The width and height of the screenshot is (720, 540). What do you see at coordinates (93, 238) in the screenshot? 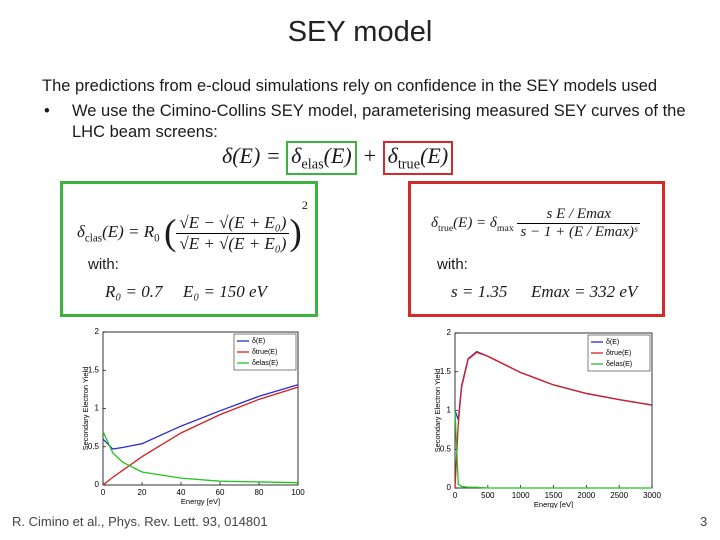
I see `formula-sub: clas` at bounding box center [93, 238].